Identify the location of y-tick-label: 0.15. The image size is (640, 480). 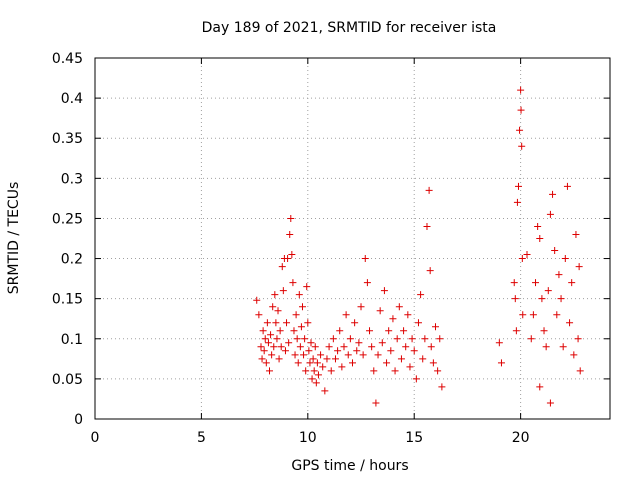
(67, 300).